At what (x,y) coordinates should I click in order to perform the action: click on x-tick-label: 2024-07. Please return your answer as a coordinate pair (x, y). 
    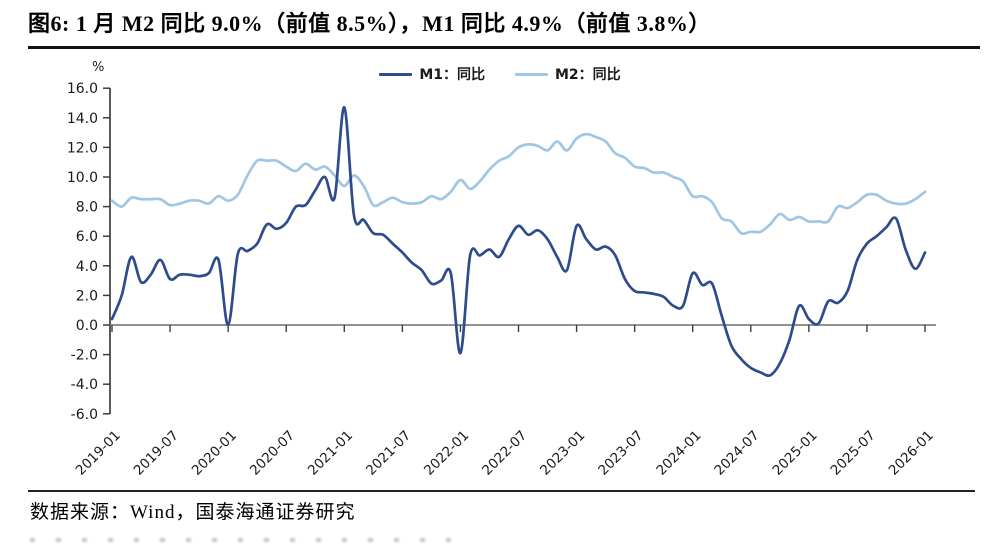
    Looking at the image, I should click on (736, 453).